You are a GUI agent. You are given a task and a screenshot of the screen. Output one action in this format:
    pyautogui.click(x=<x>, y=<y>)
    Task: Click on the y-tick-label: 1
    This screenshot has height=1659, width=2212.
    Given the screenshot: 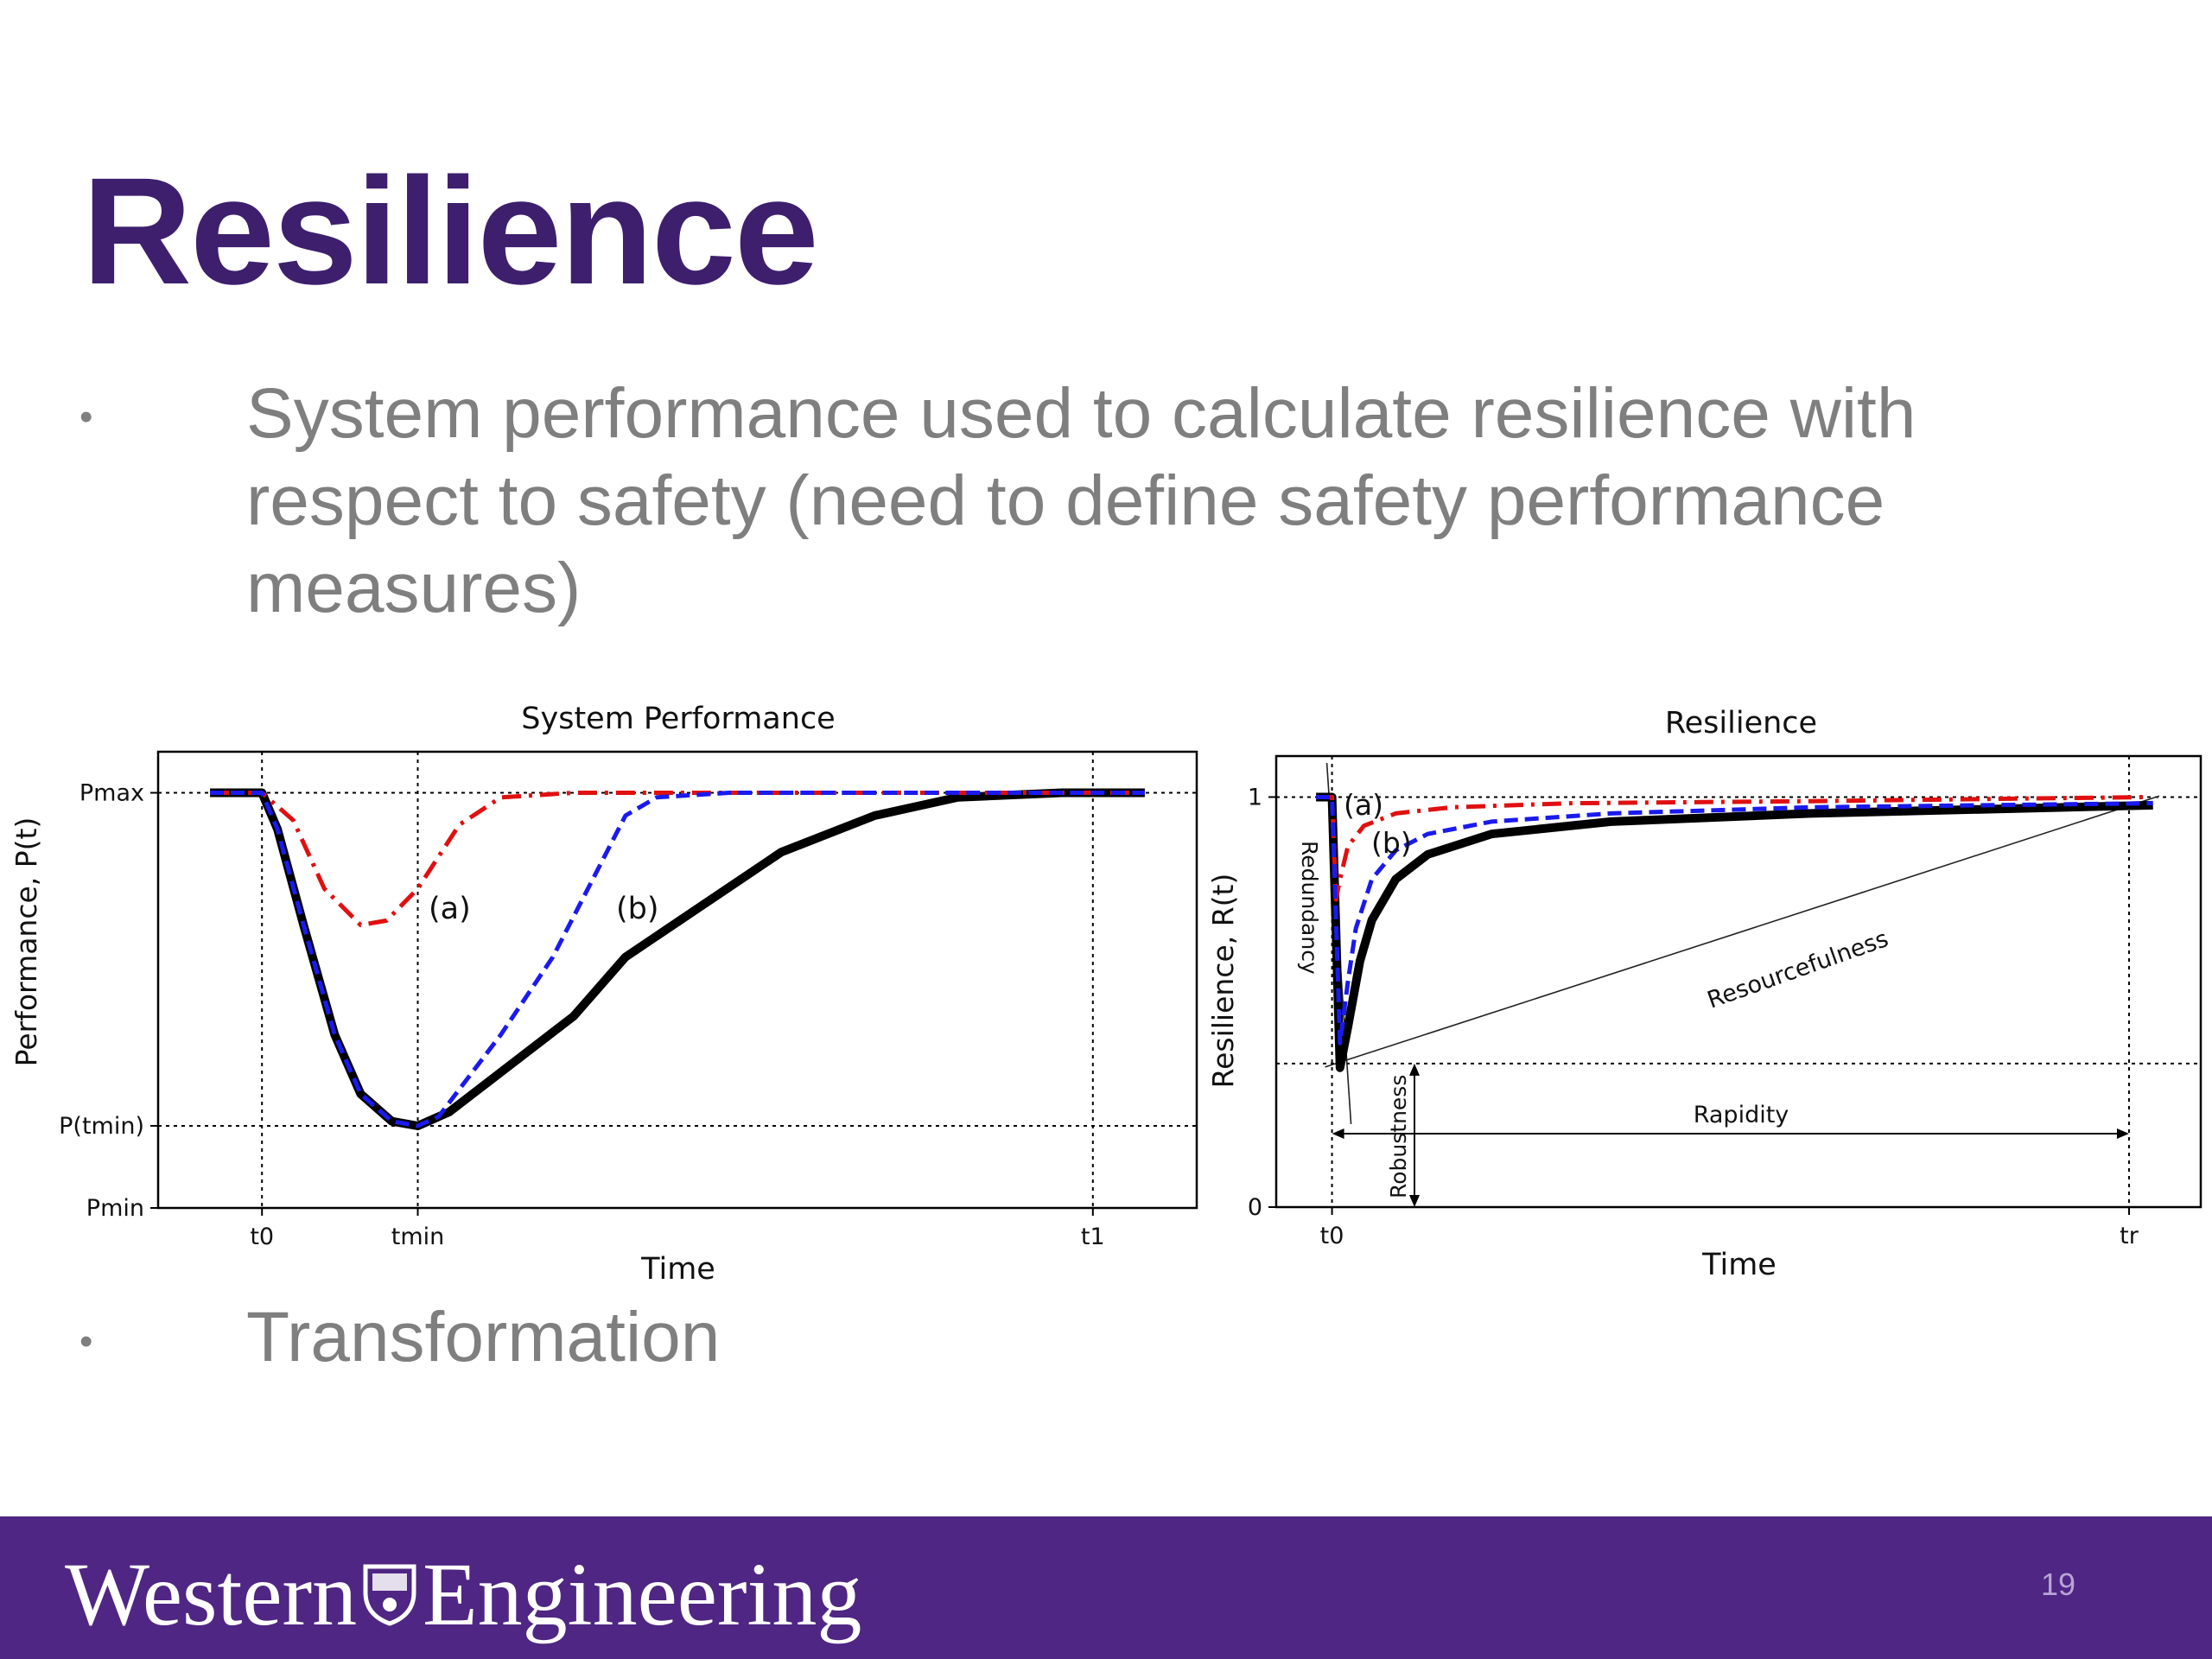 What is the action you would take?
    pyautogui.click(x=1255, y=797)
    